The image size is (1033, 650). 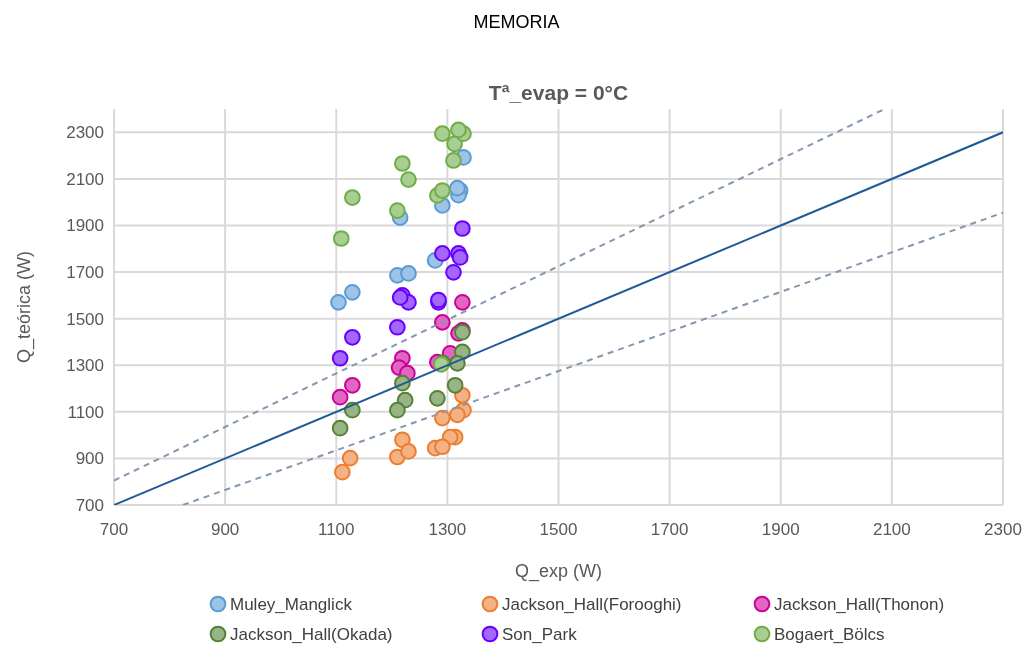 What do you see at coordinates (85, 133) in the screenshot?
I see `y-tick-label: 2300` at bounding box center [85, 133].